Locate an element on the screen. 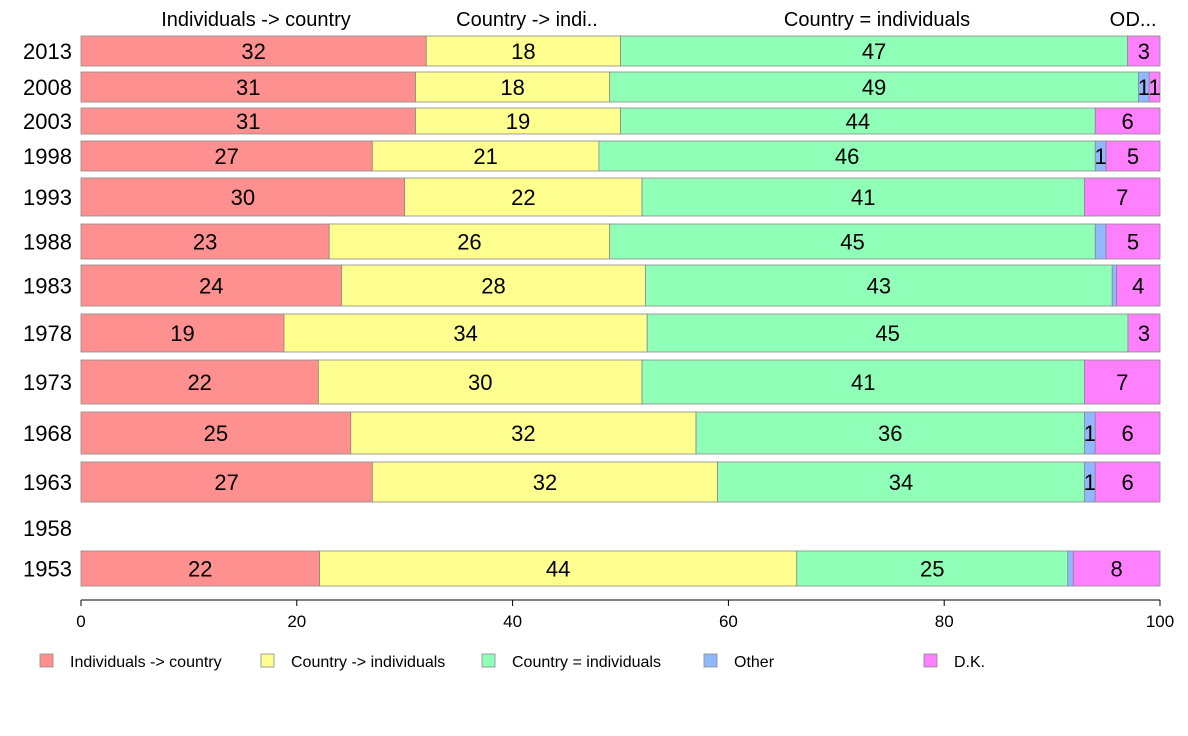 Image resolution: width=1188 pixels, height=736 pixels. year-label: 2003 is located at coordinates (47, 121).